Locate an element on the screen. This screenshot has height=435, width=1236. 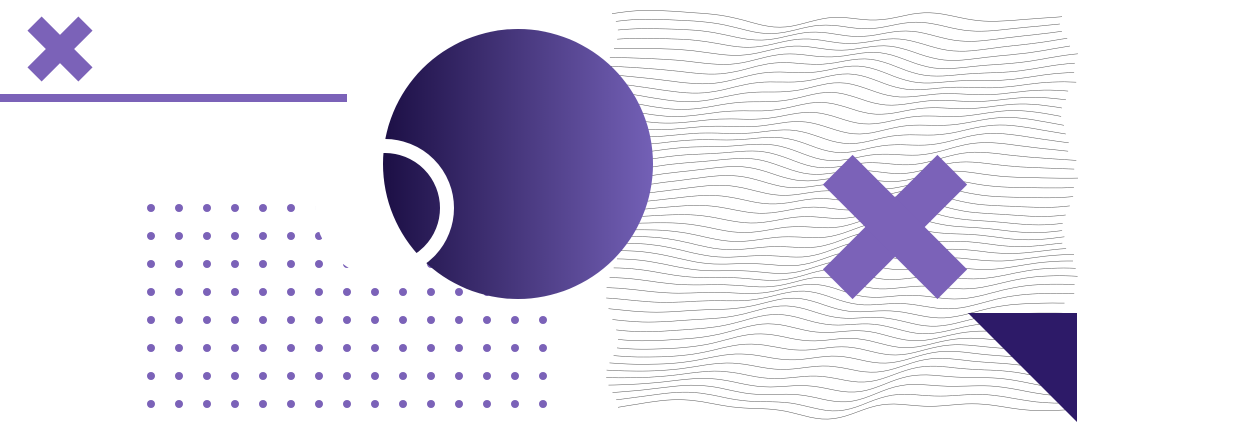
gradient-circle is located at coordinates (518, 164).